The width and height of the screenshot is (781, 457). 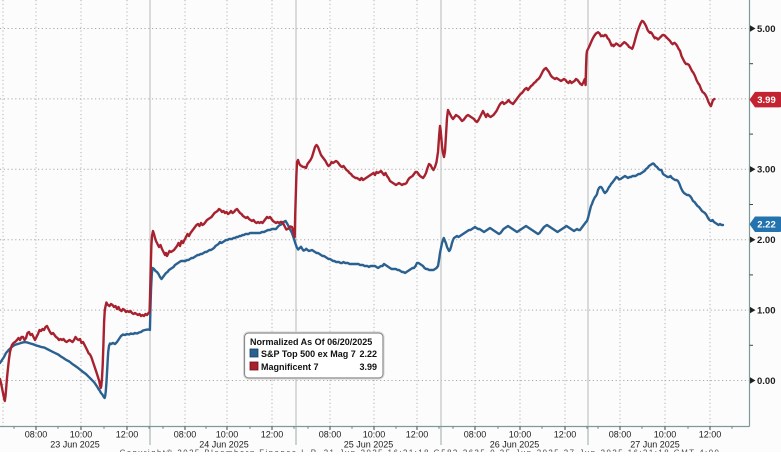 I want to click on svg-text: S&P Top 500 ex Mag 7, so click(x=308, y=354).